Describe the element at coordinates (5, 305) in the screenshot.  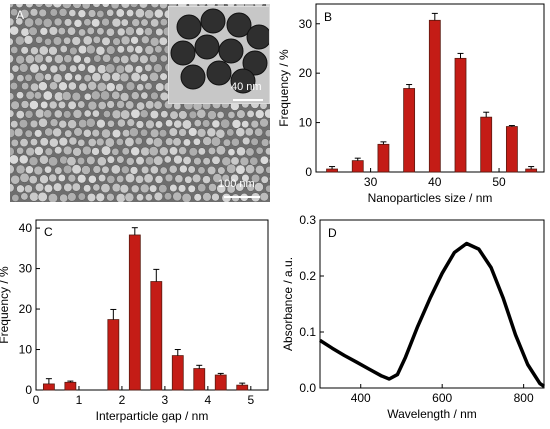
I see `y-axis-label: Frequency / %` at that location.